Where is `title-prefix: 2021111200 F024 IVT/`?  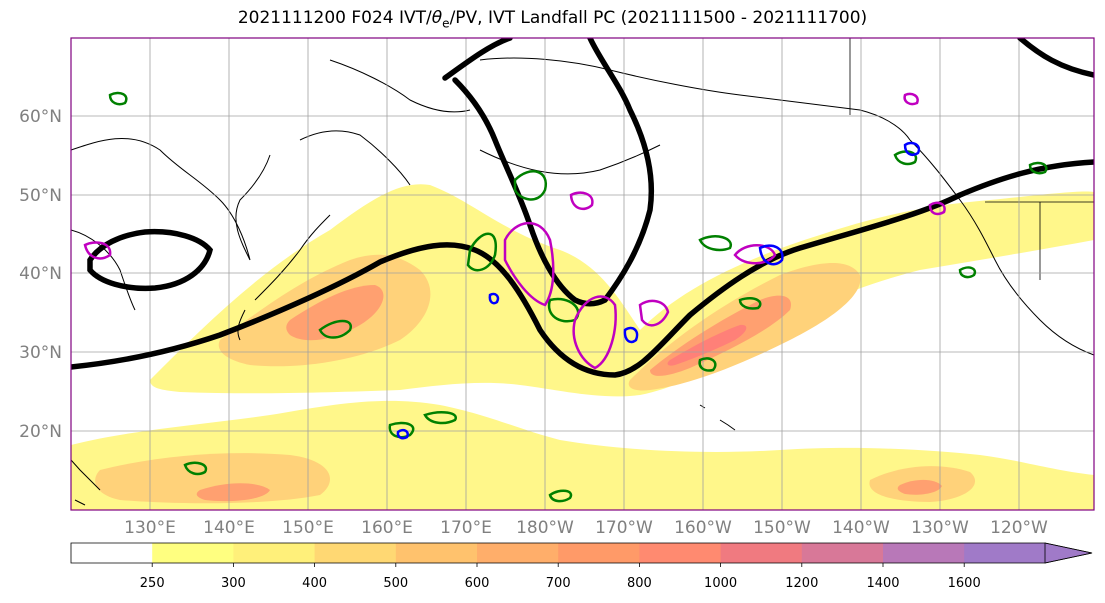
title-prefix: 2021111200 F024 IVT/ is located at coordinates (334, 18).